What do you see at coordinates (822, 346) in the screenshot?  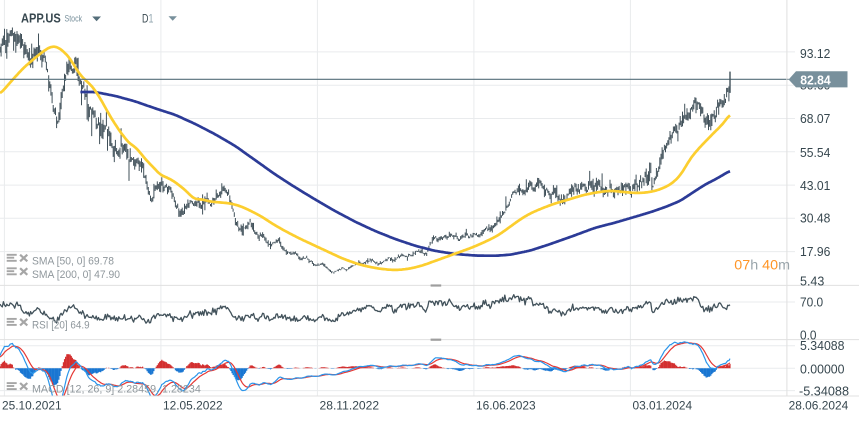 I see `svg-text: 5.34088` at bounding box center [822, 346].